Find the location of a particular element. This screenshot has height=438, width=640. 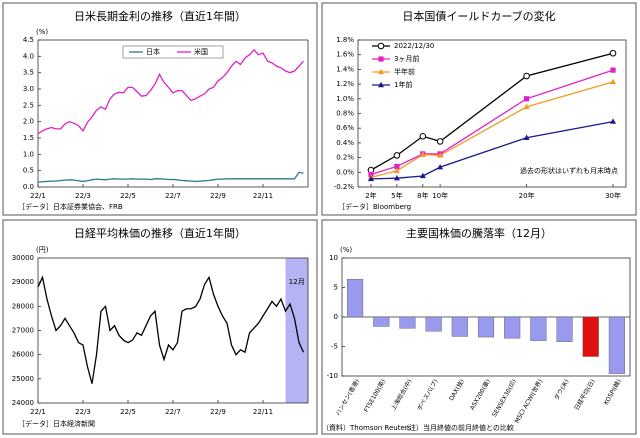

x-tick-label: 2年 is located at coordinates (370, 195).